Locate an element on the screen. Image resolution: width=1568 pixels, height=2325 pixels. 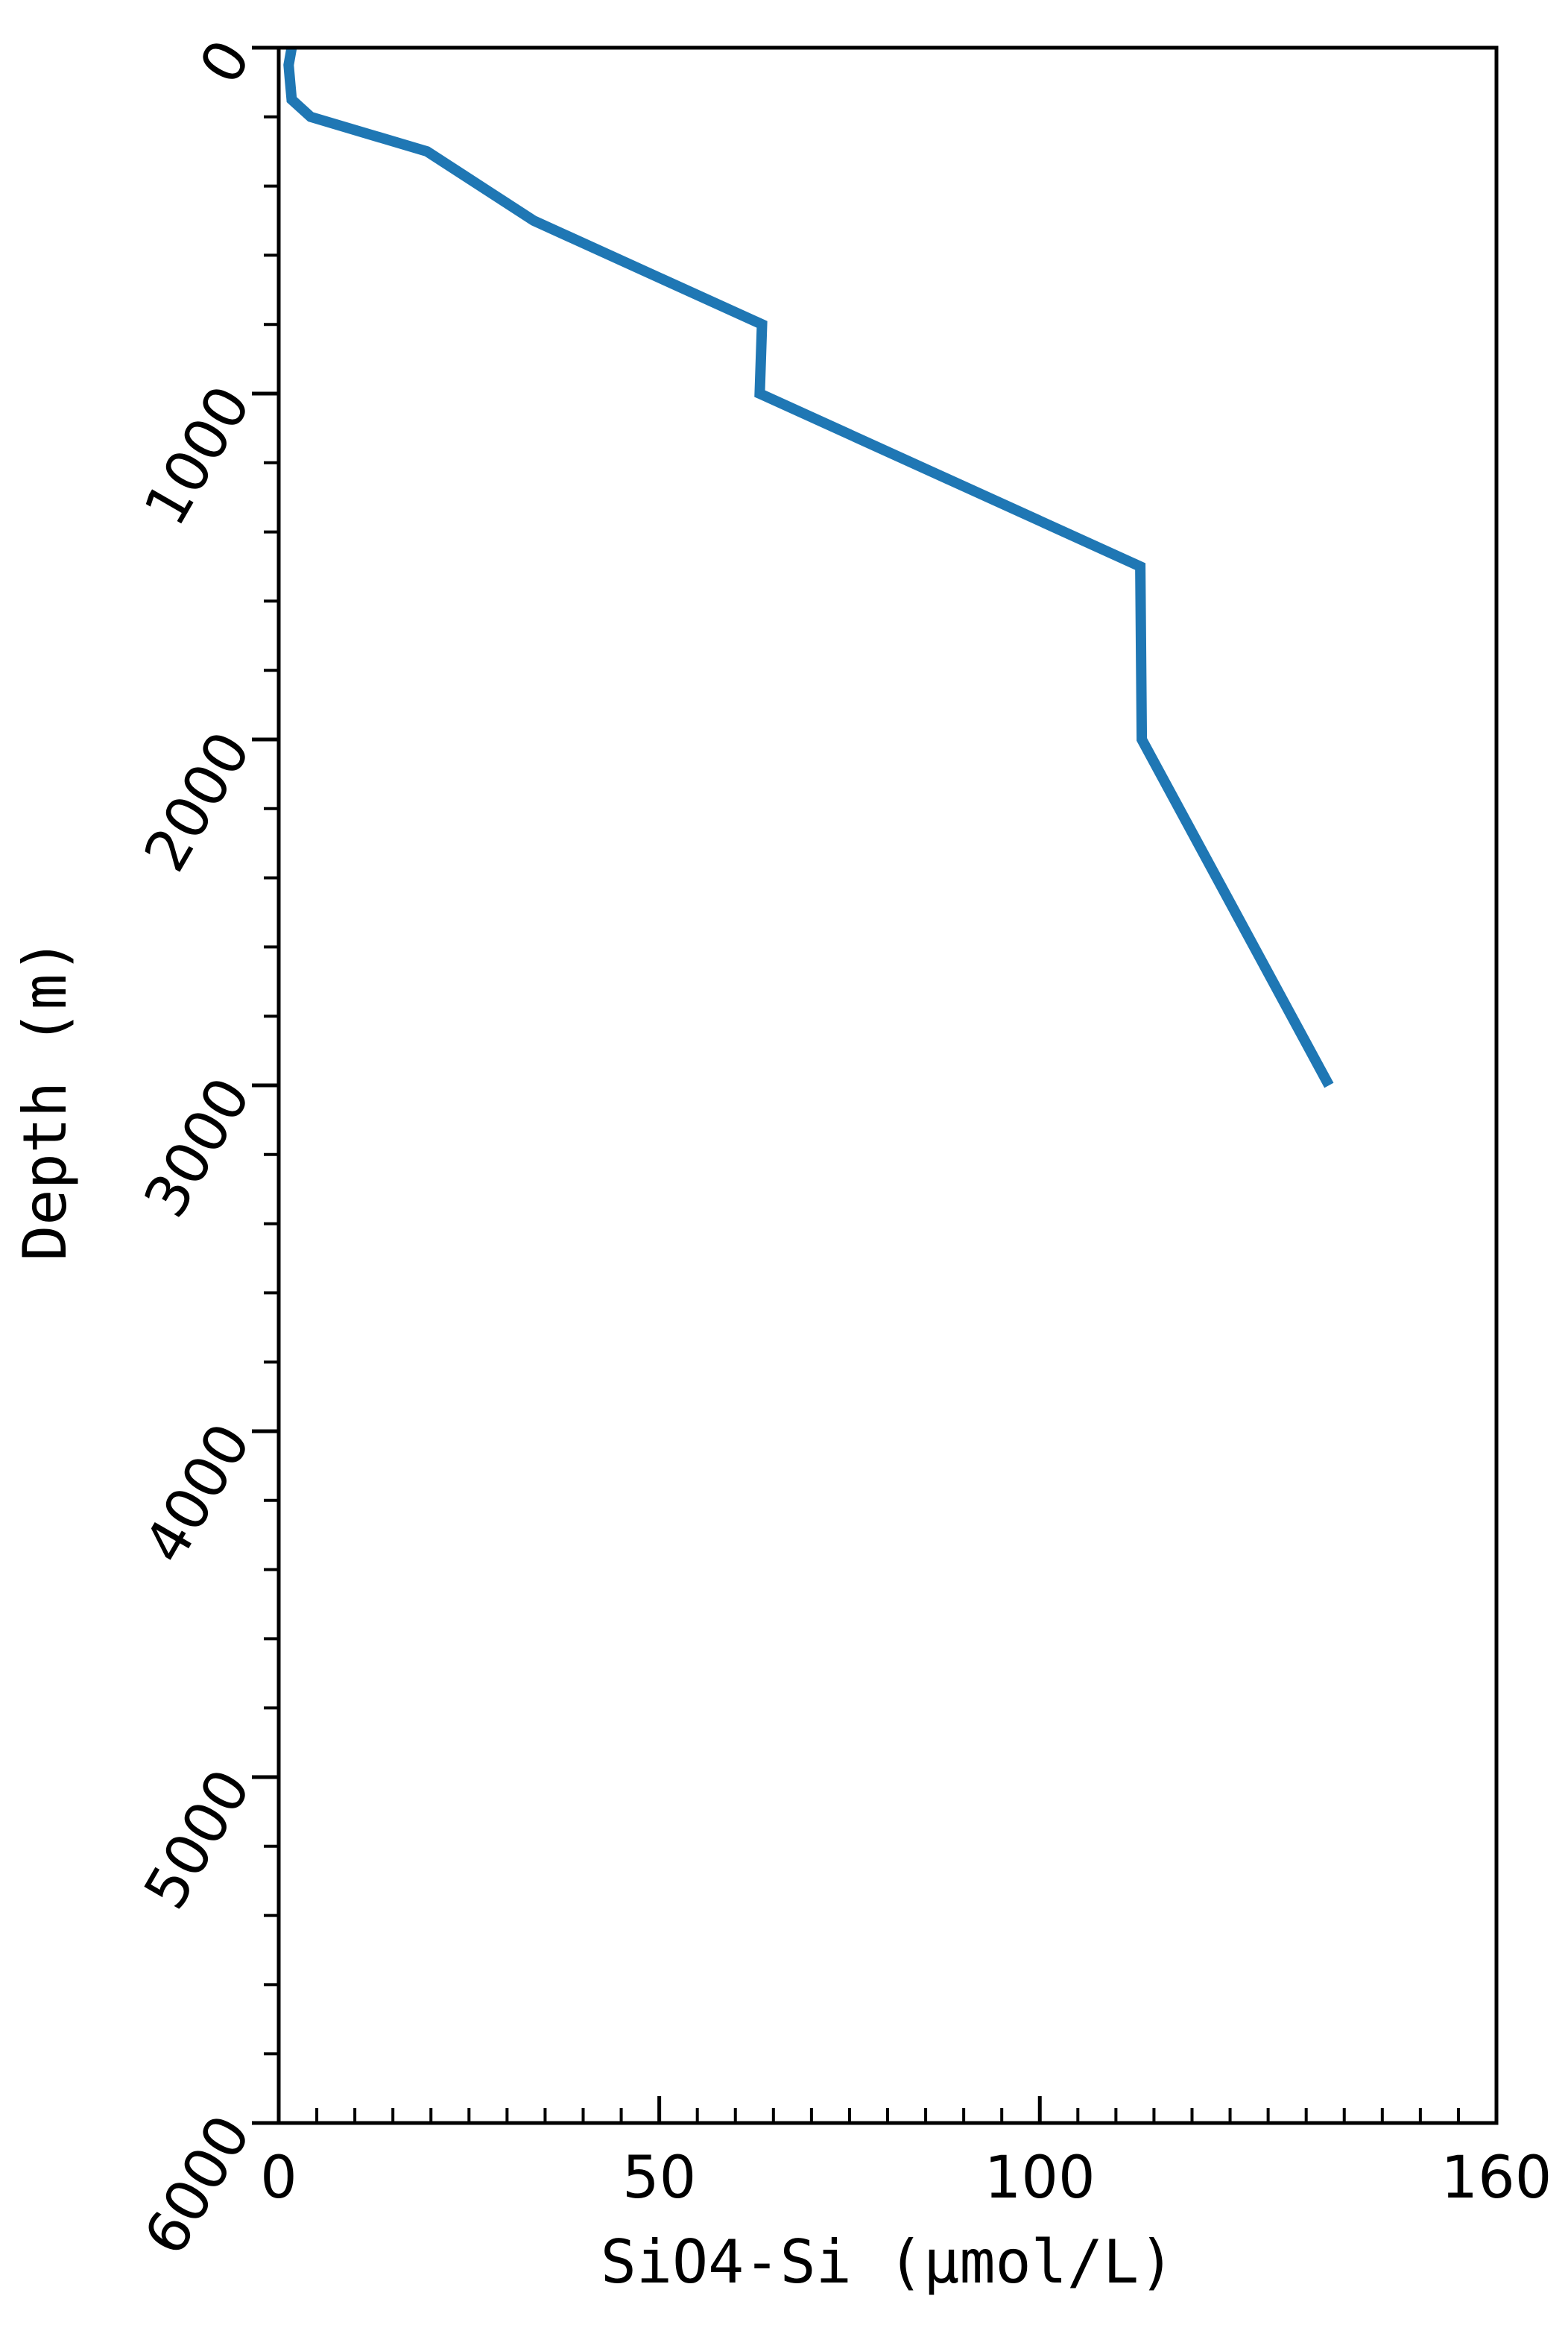
x-tick-label: 160 is located at coordinates (1496, 2178).